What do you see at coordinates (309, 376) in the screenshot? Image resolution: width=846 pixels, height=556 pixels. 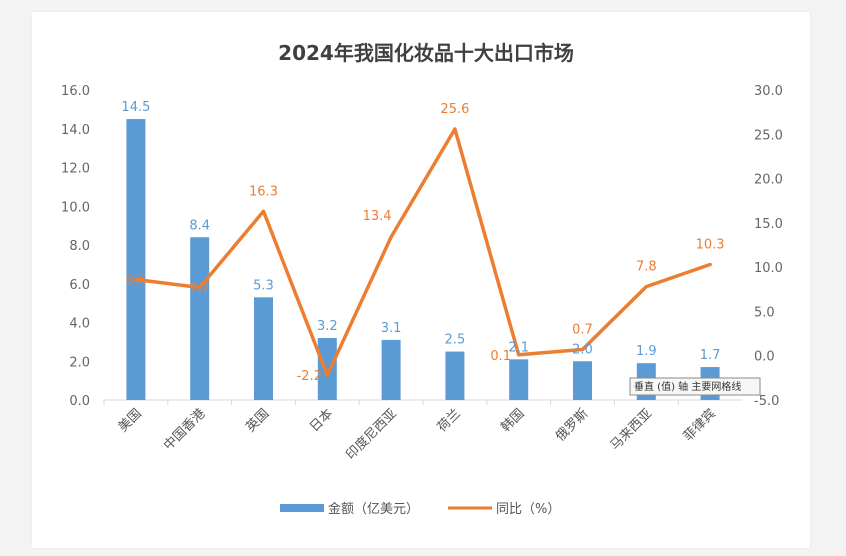 I see `line-data-label: -2.2` at bounding box center [309, 376].